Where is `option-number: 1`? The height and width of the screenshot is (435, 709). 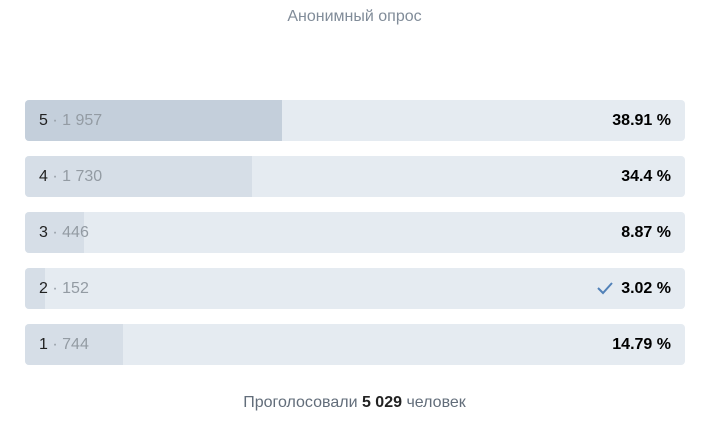
option-number: 1 is located at coordinates (43, 344).